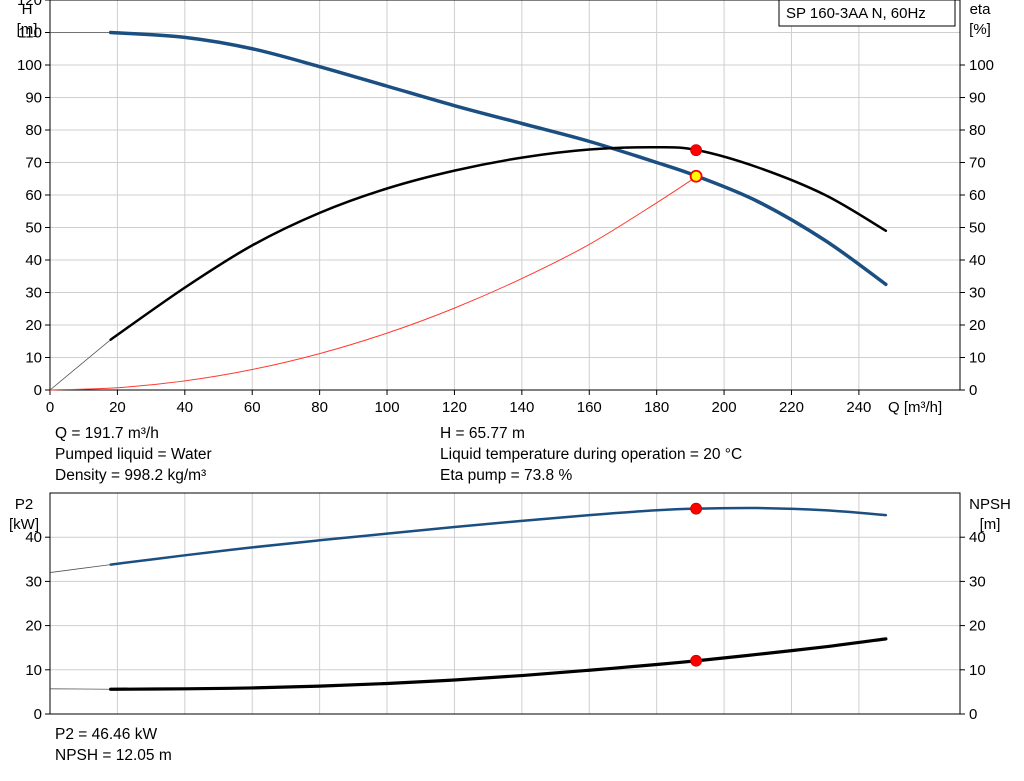  I want to click on info-liquid: Pumped liquid = Water, so click(133, 454).